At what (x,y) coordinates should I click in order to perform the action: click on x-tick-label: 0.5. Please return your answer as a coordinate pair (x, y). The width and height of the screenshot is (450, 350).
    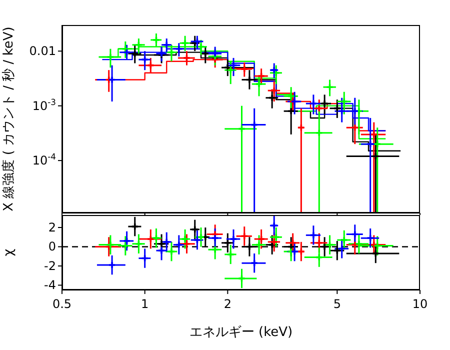
    Looking at the image, I should click on (62, 304).